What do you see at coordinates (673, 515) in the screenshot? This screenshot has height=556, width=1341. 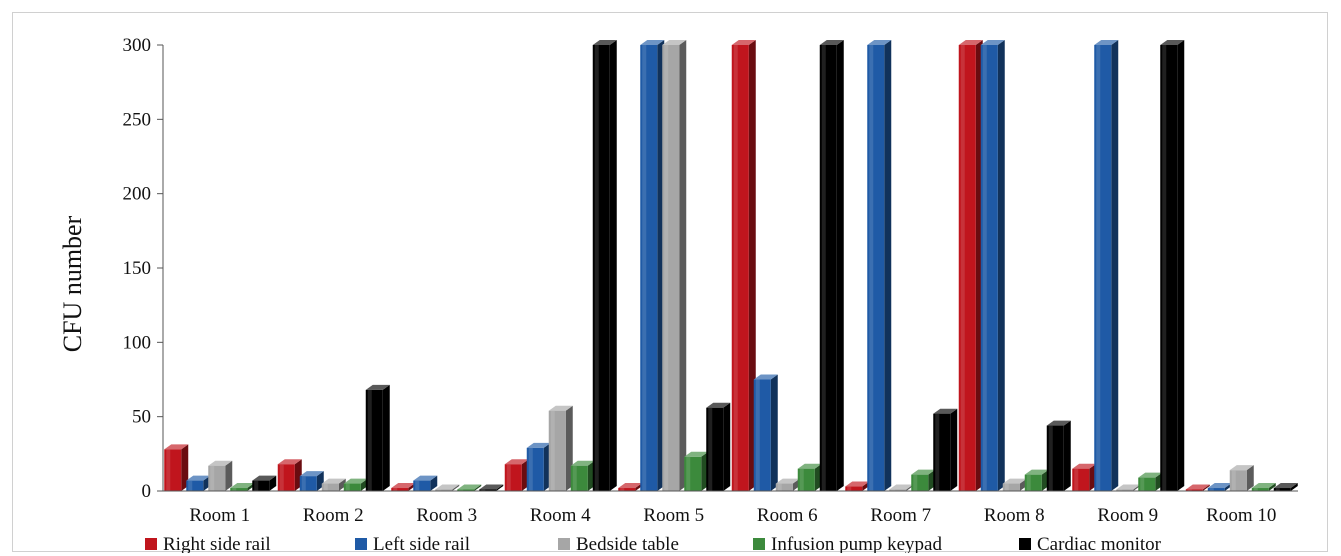 I see `x-tick-label: Room 5` at bounding box center [673, 515].